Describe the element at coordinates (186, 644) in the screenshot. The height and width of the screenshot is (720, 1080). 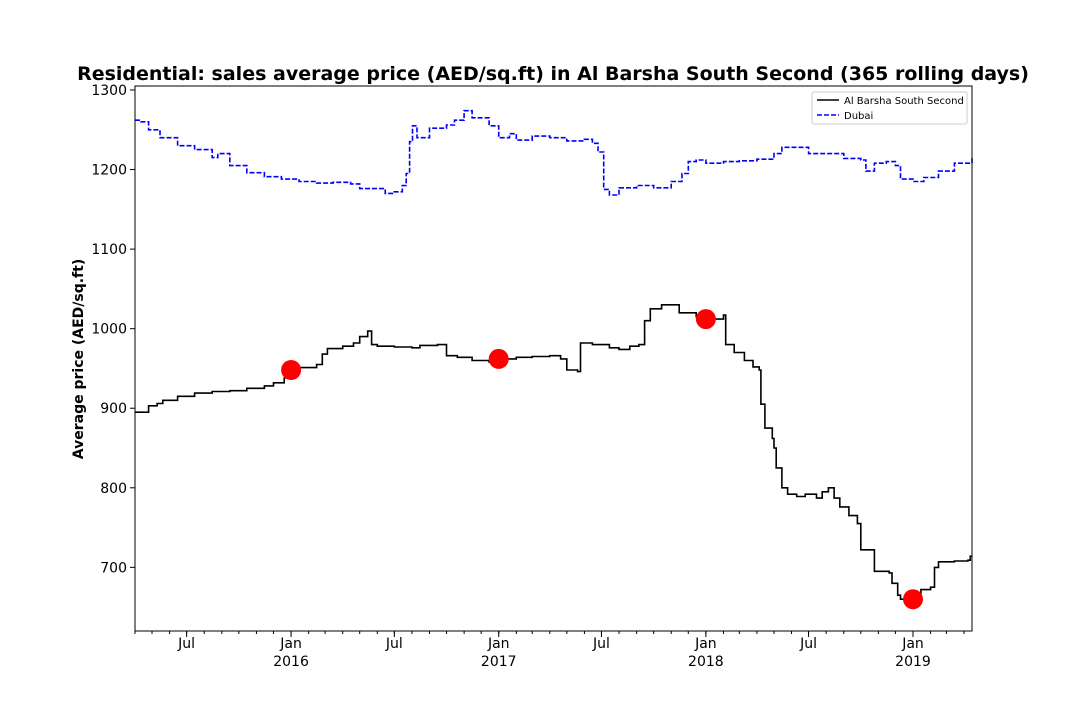
I see `x-tick-label-0: Jul` at that location.